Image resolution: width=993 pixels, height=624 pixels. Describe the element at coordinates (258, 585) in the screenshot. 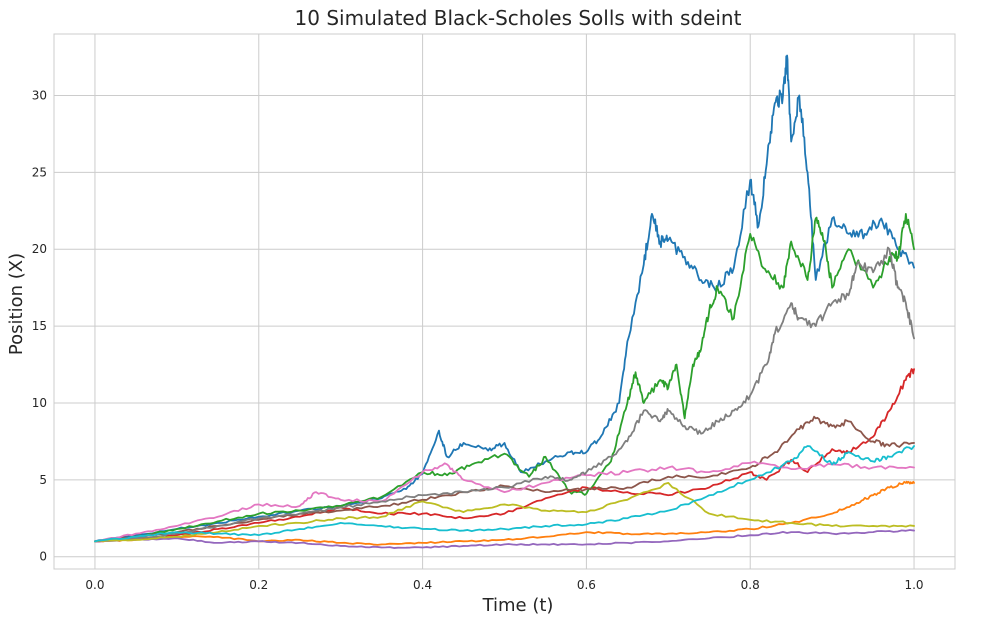

I see `x-tick-label: 0.2` at that location.